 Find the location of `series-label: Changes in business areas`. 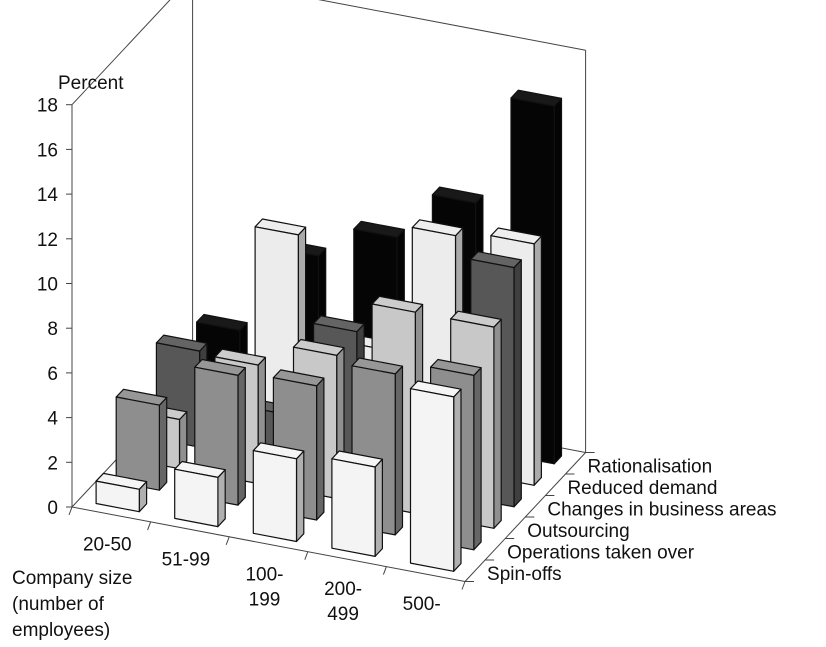

series-label: Changes in business areas is located at coordinates (661, 509).